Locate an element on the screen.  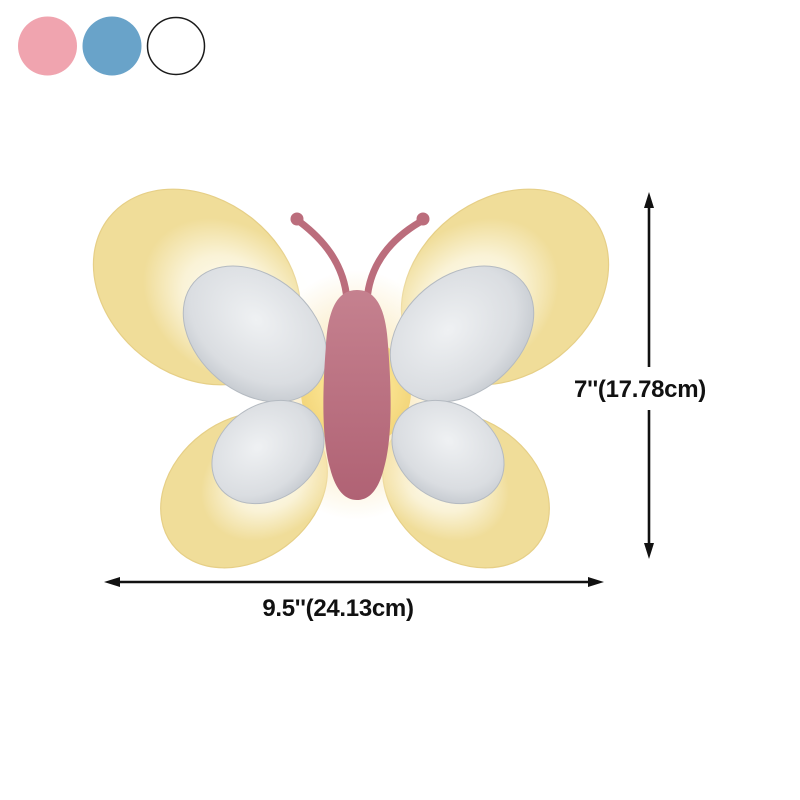
width-dimension-arrow is located at coordinates (354, 582).